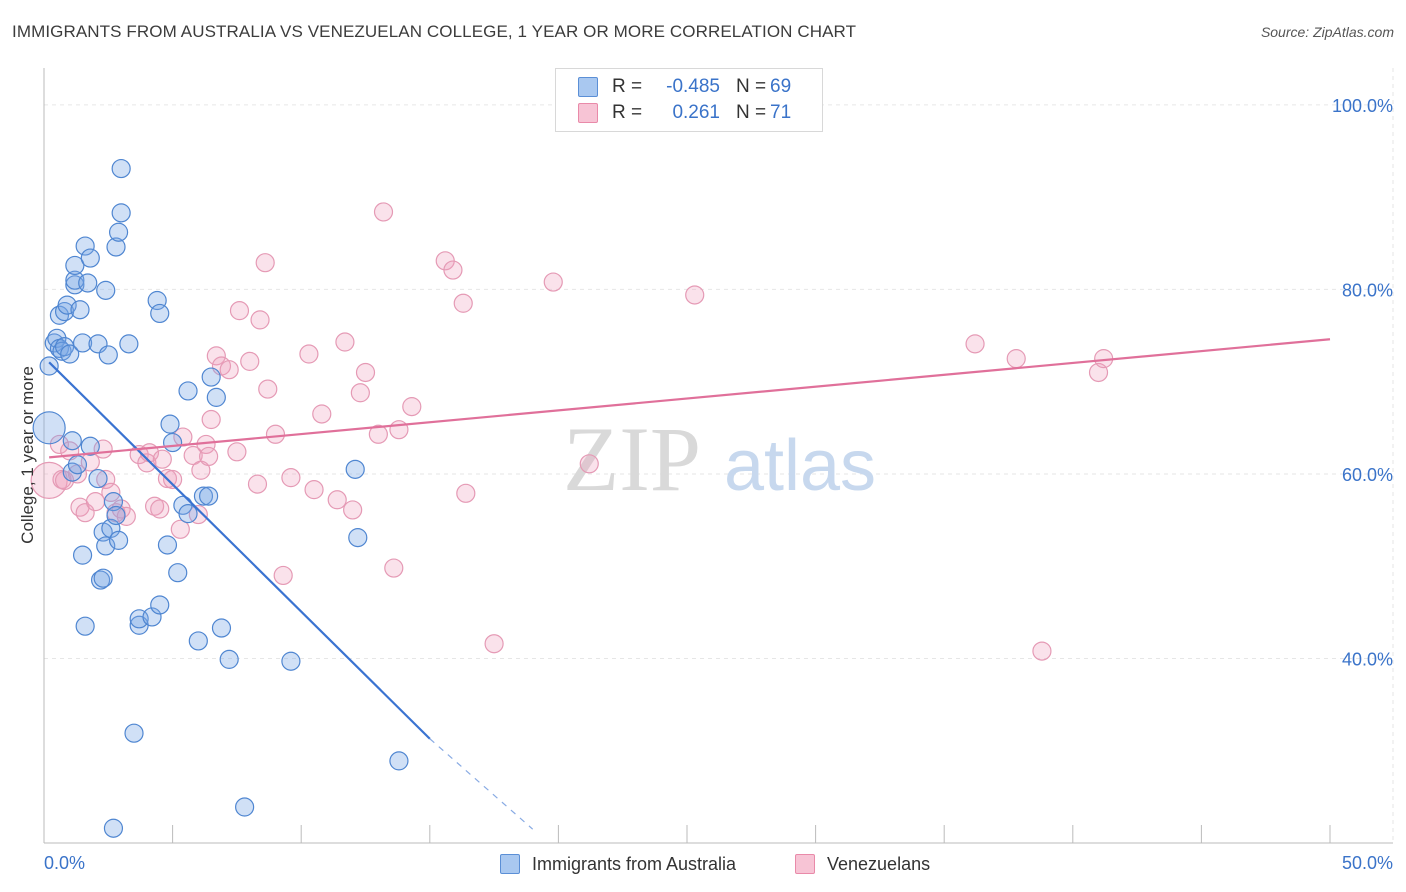 The width and height of the screenshot is (1406, 892). What do you see at coordinates (751, 86) in the screenshot?
I see `legend-n-label: N =` at bounding box center [751, 86].